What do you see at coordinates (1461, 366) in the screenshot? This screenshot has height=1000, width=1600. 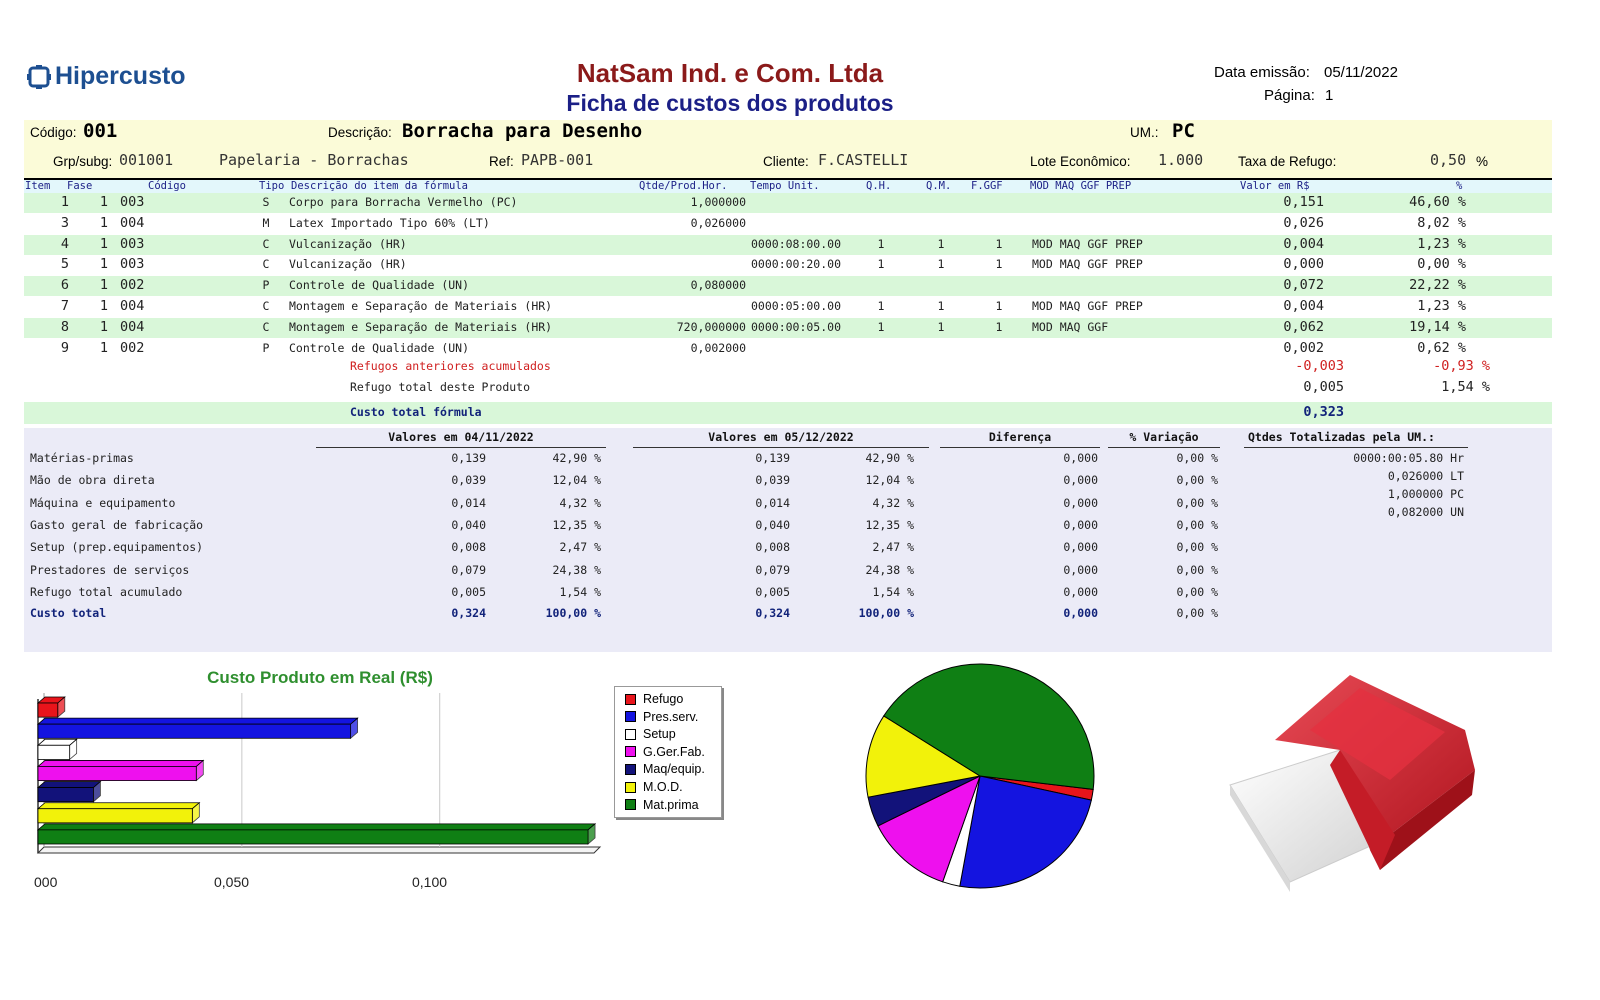 I see `extra-row-pct: -0,93 %` at bounding box center [1461, 366].